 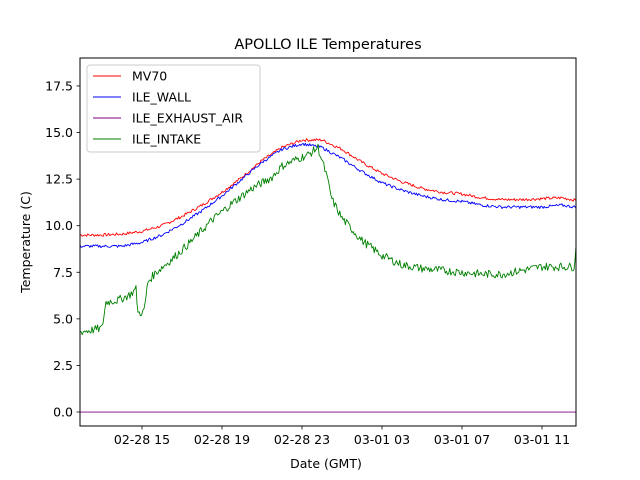 What do you see at coordinates (327, 45) in the screenshot?
I see `chart-title: APOLLO ILE Temperatures` at bounding box center [327, 45].